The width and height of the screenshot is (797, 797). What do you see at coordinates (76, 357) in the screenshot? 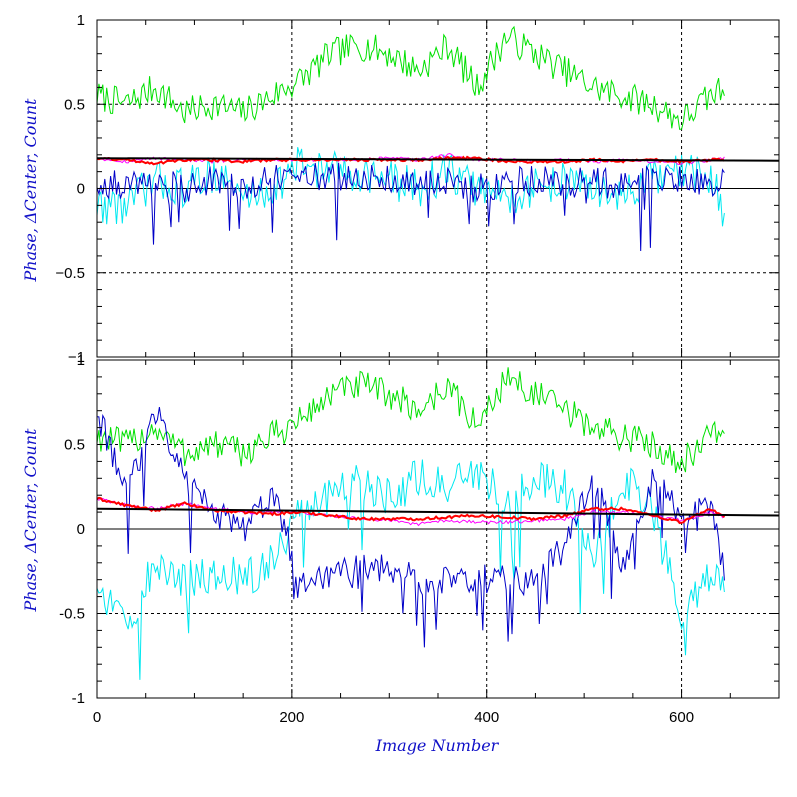
I see `y-tick-label: −1` at bounding box center [76, 357].